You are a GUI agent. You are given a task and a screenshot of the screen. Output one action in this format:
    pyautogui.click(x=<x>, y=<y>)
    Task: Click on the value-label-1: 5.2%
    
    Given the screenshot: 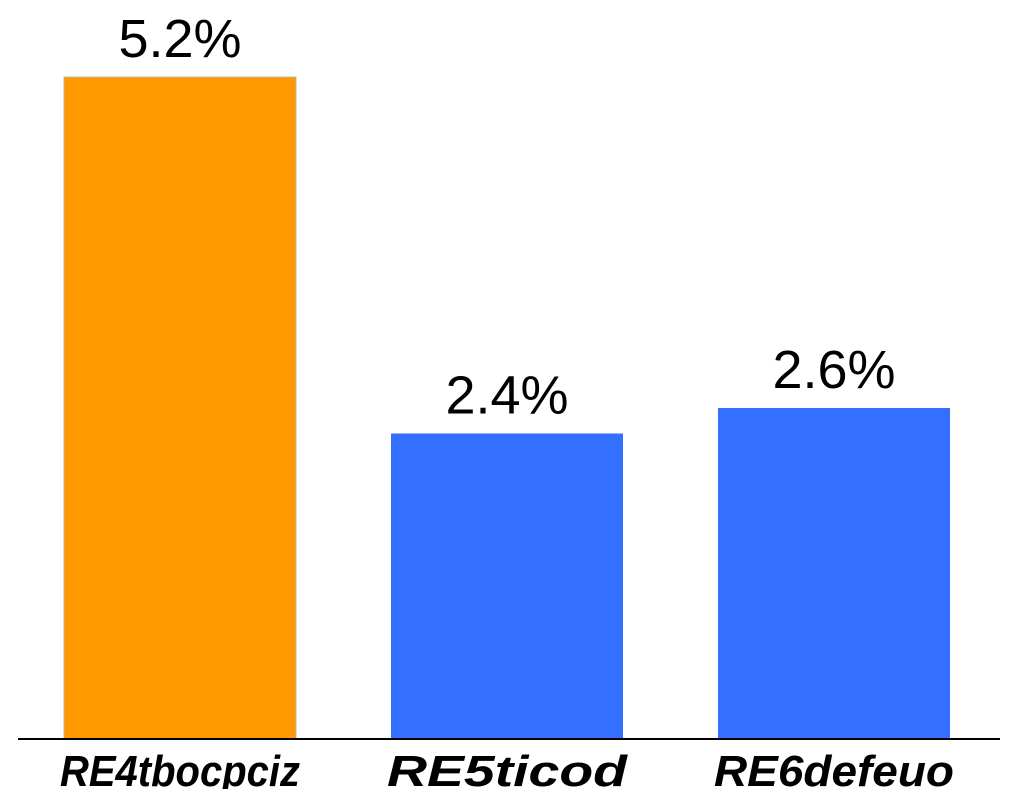 What is the action you would take?
    pyautogui.click(x=179, y=39)
    